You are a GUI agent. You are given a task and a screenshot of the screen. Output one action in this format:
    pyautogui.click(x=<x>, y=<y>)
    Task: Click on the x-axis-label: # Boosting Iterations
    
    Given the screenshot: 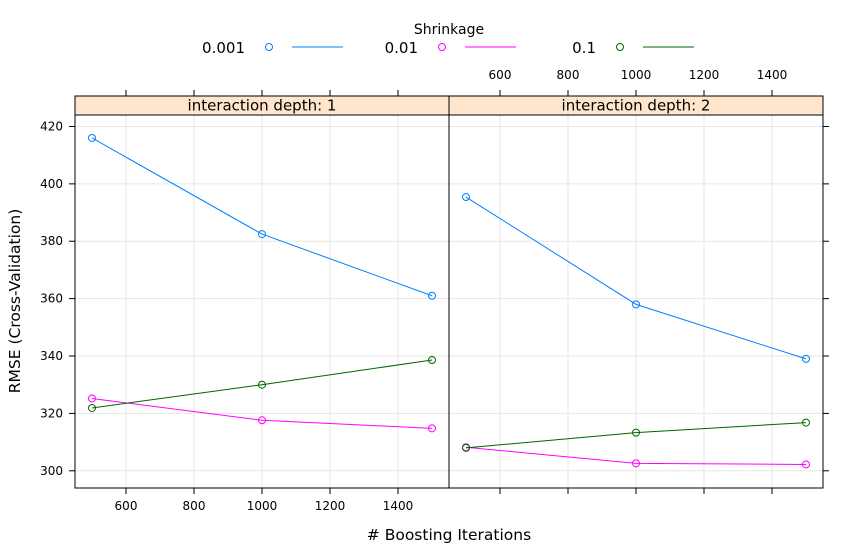 What is the action you would take?
    pyautogui.click(x=449, y=535)
    